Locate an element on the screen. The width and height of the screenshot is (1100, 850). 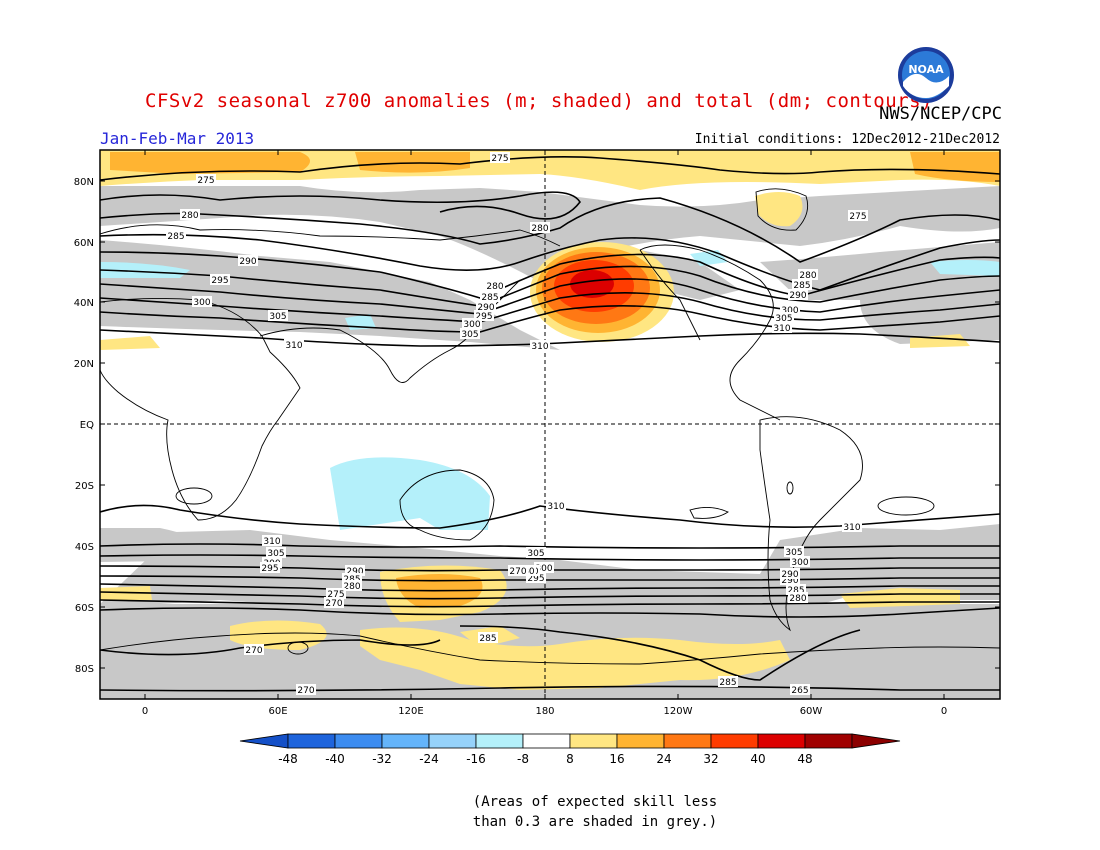
low-skill-region is located at coordinates (330, 295).